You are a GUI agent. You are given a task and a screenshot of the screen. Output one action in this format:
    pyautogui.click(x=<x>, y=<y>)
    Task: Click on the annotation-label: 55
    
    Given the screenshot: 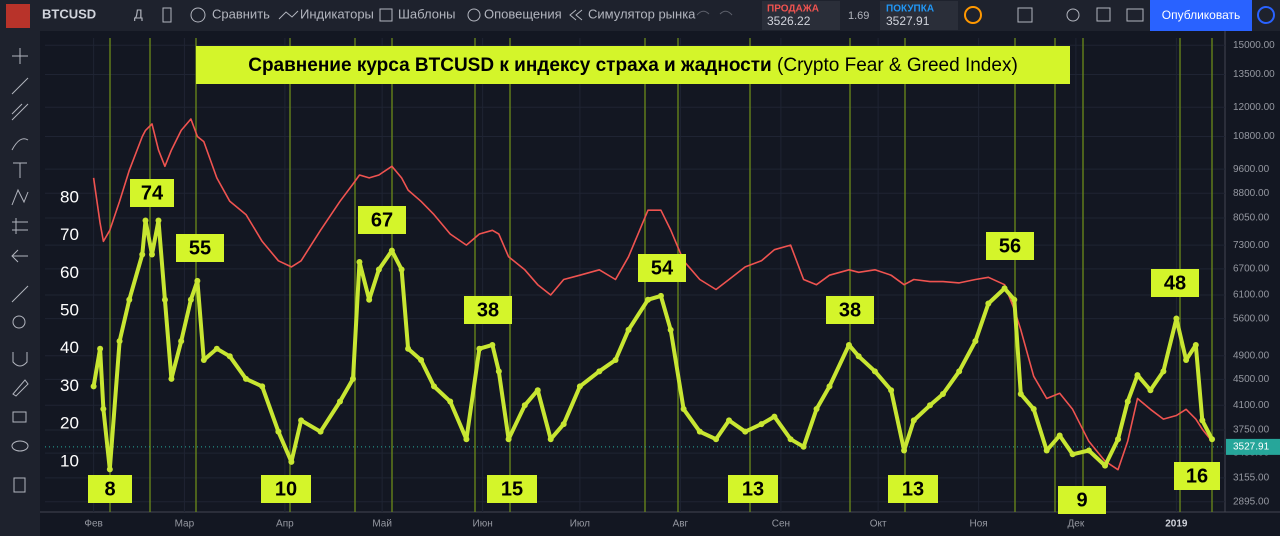 What is the action you would take?
    pyautogui.click(x=200, y=248)
    